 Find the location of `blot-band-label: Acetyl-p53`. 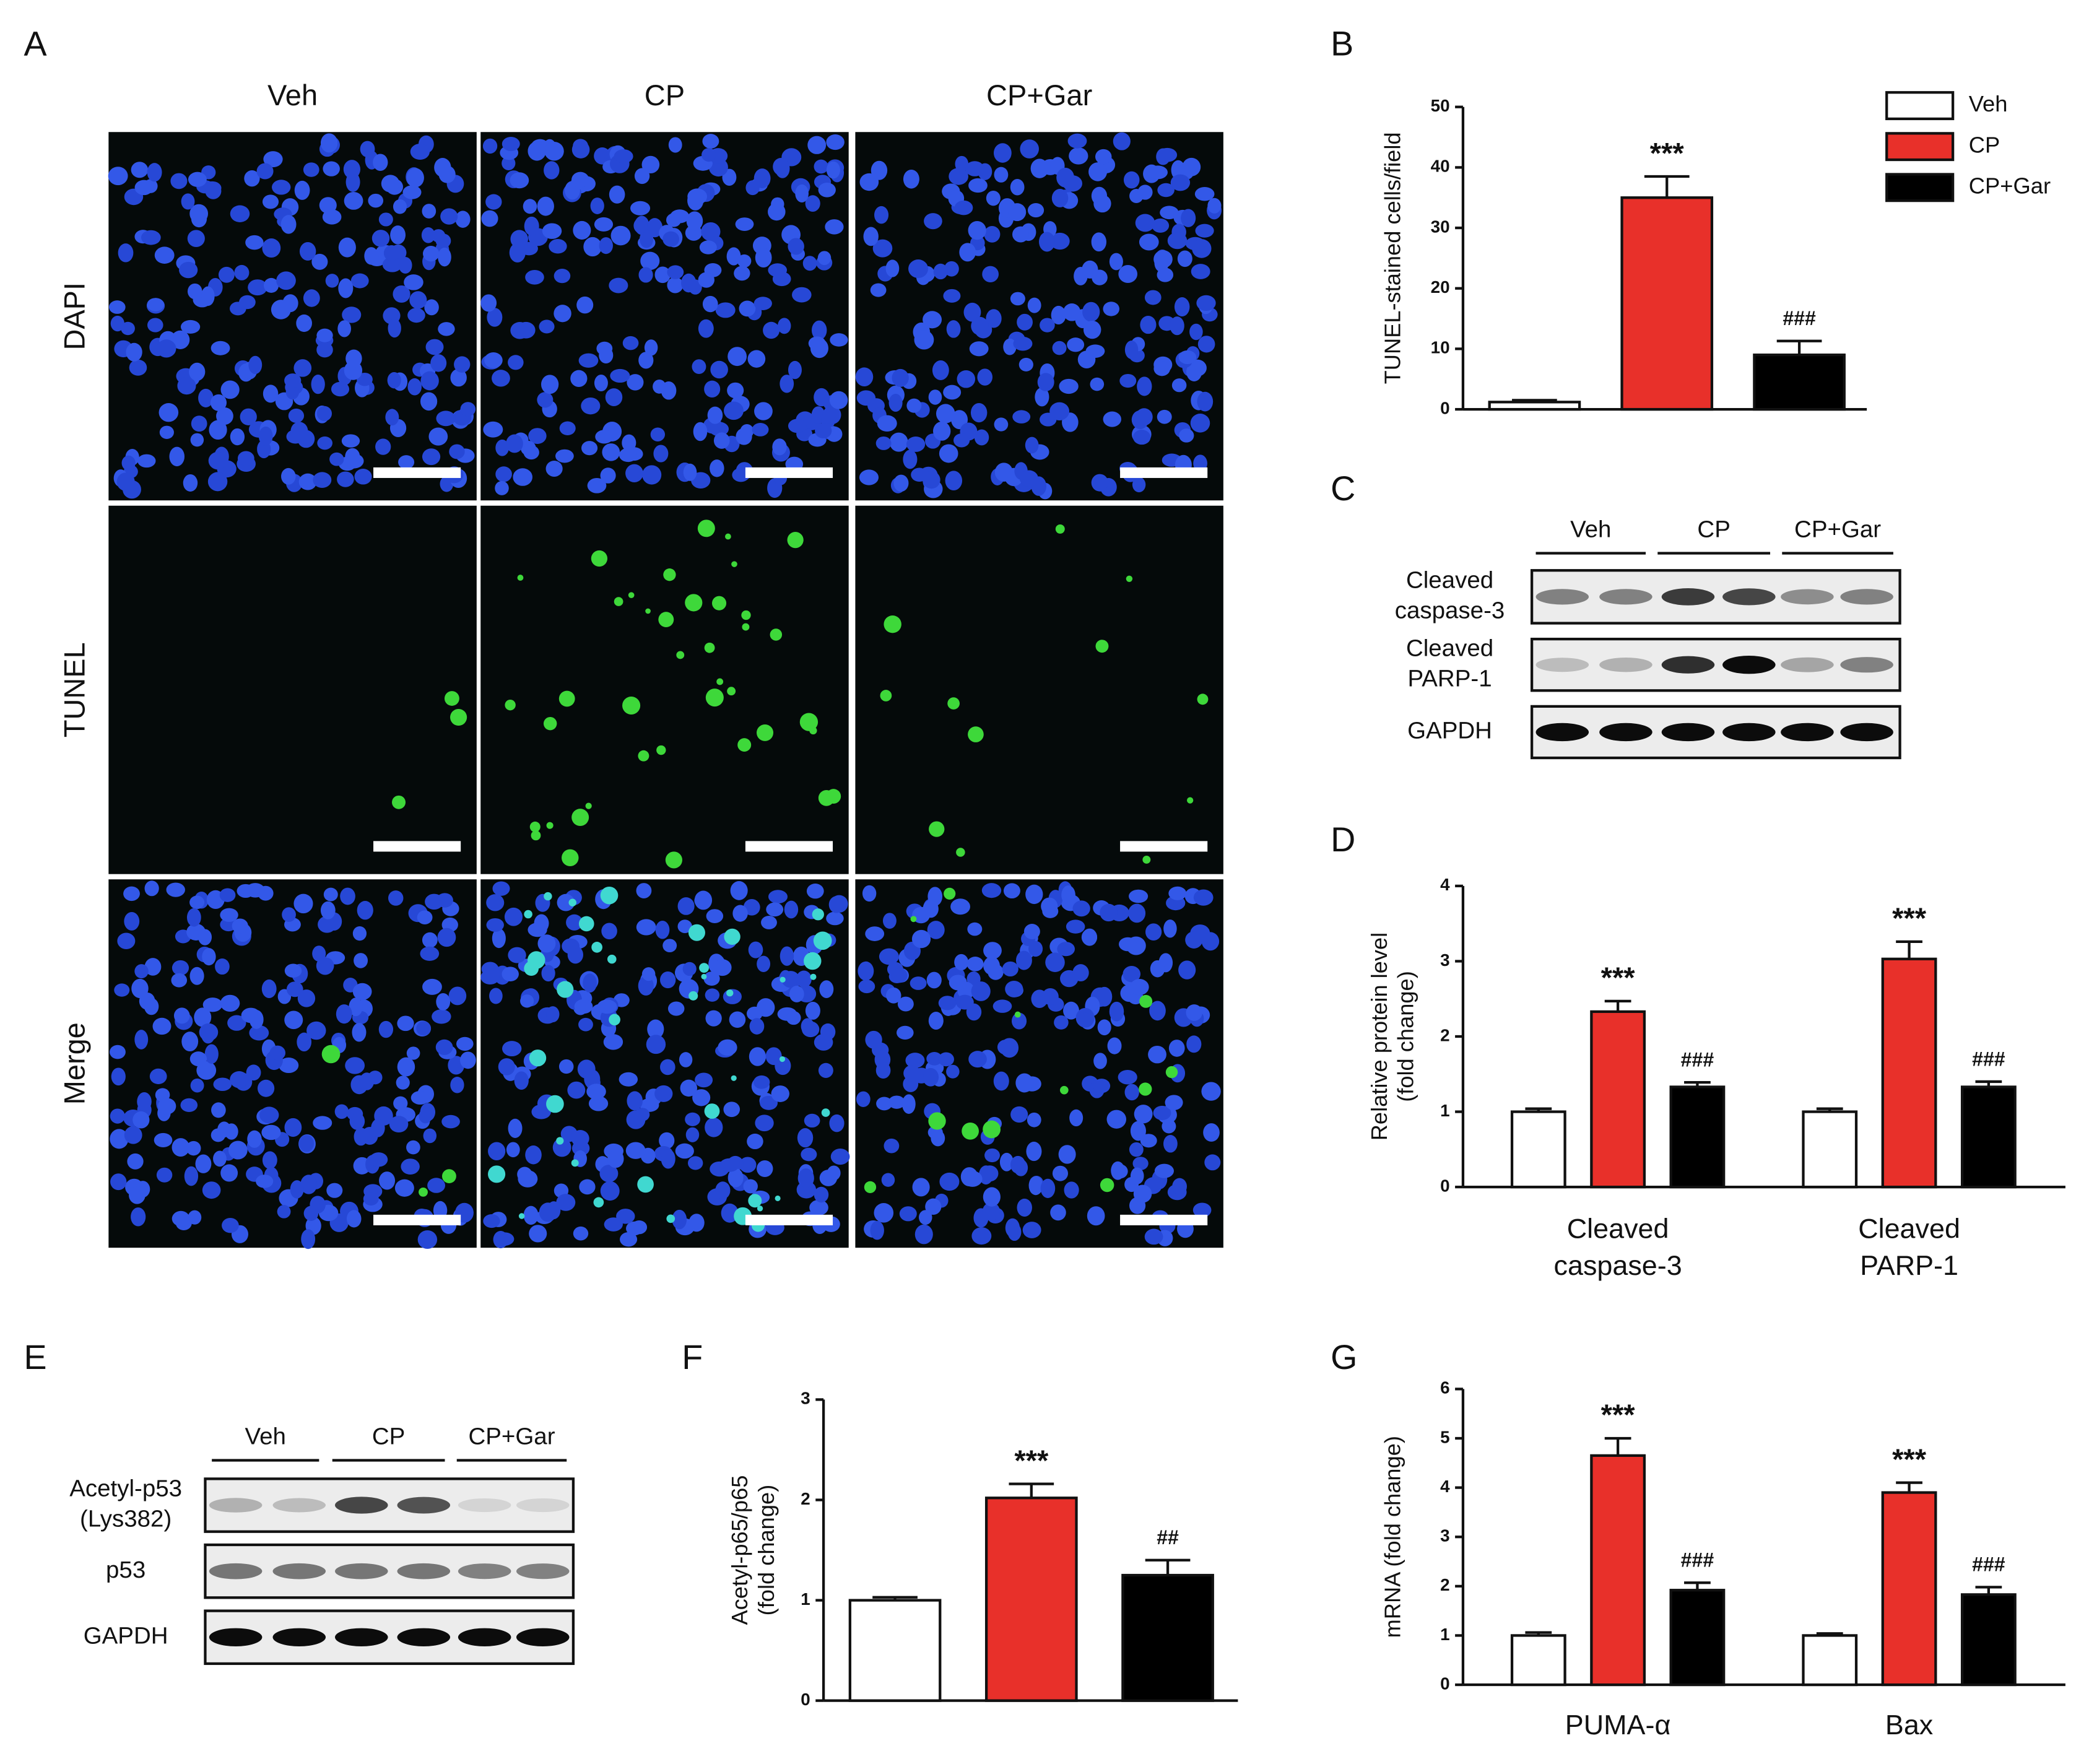

blot-band-label: Acetyl-p53 is located at coordinates (125, 1489).